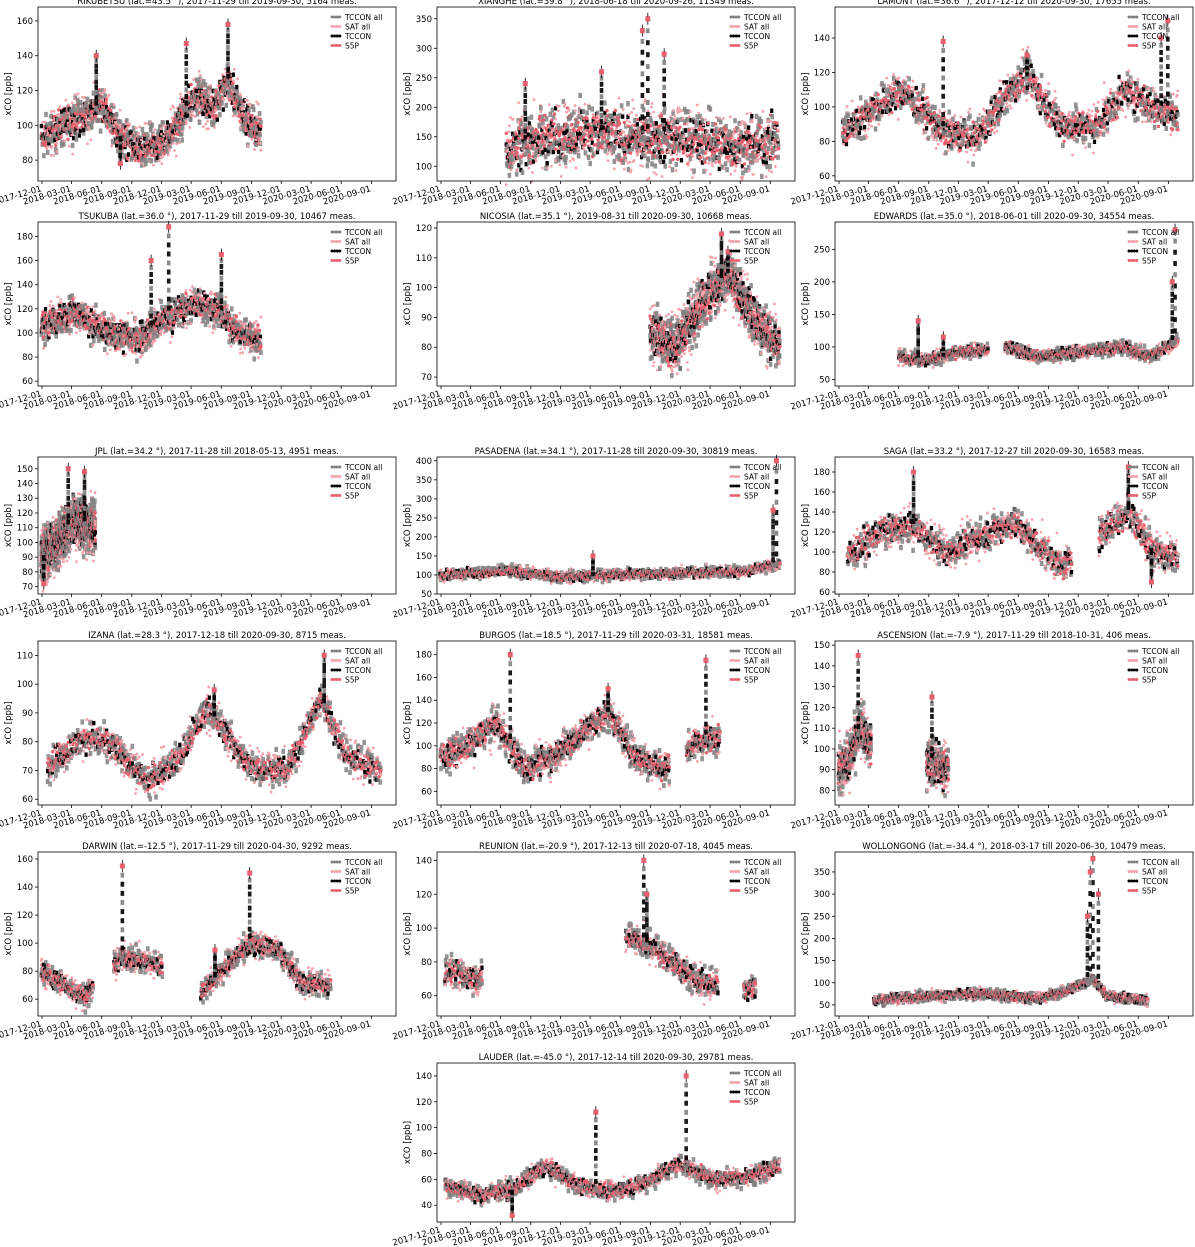  I want to click on legend-entry: S5P, so click(352, 46).